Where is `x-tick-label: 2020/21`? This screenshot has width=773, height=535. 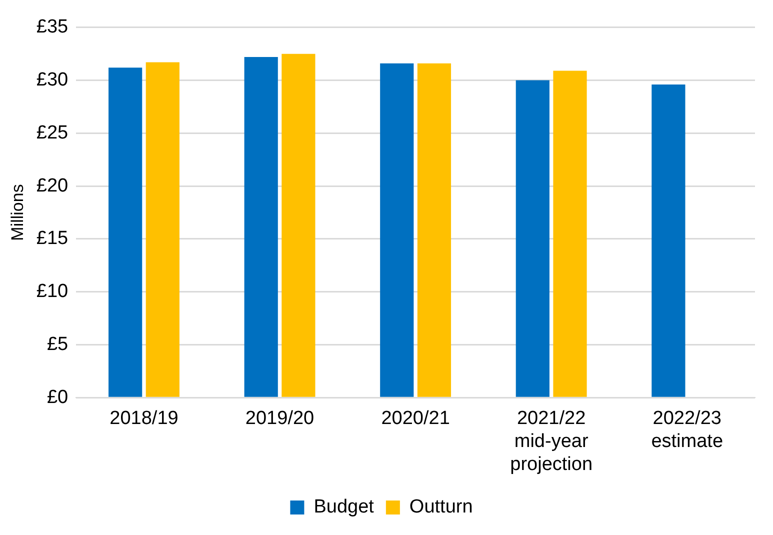 x-tick-label: 2020/21 is located at coordinates (415, 419).